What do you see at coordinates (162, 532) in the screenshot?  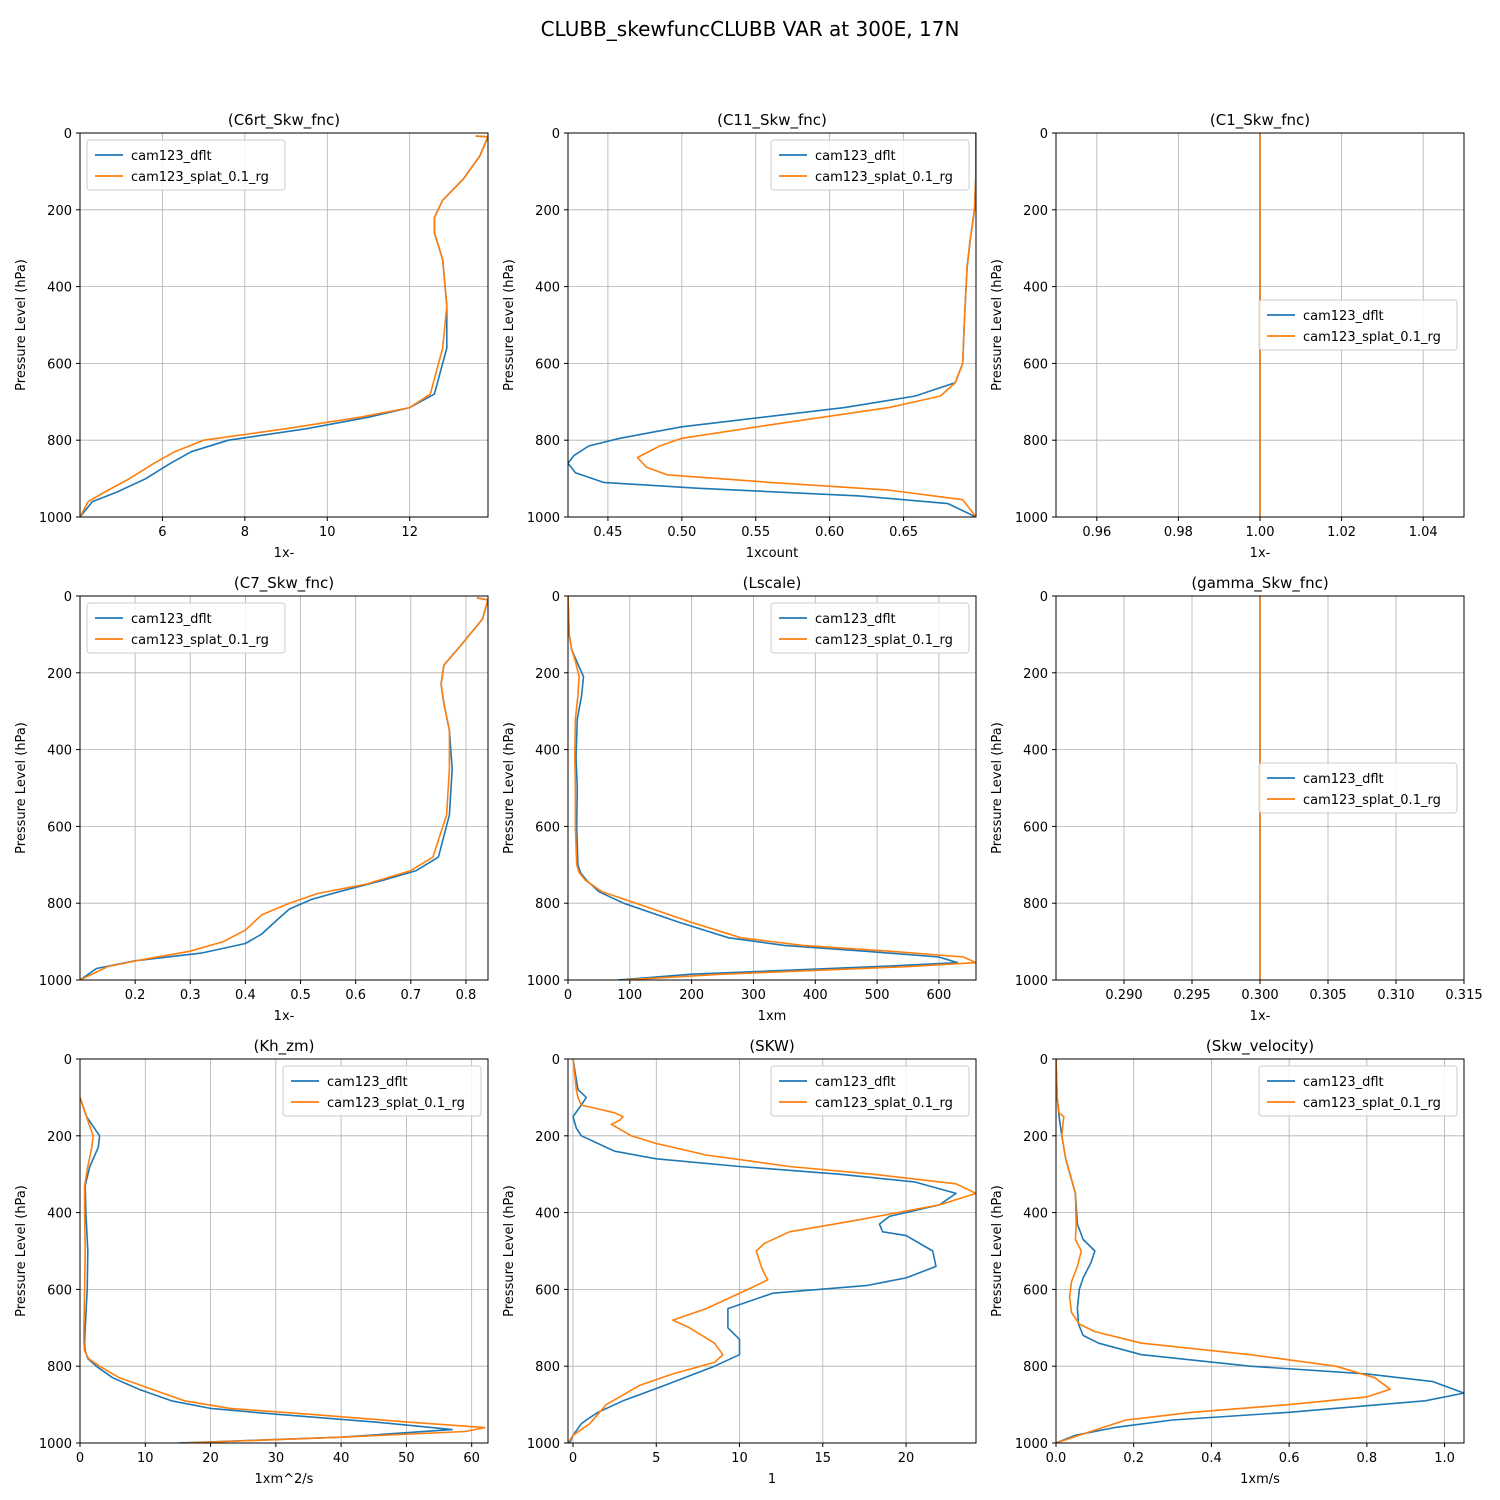 I see `x-tick-label: 6` at bounding box center [162, 532].